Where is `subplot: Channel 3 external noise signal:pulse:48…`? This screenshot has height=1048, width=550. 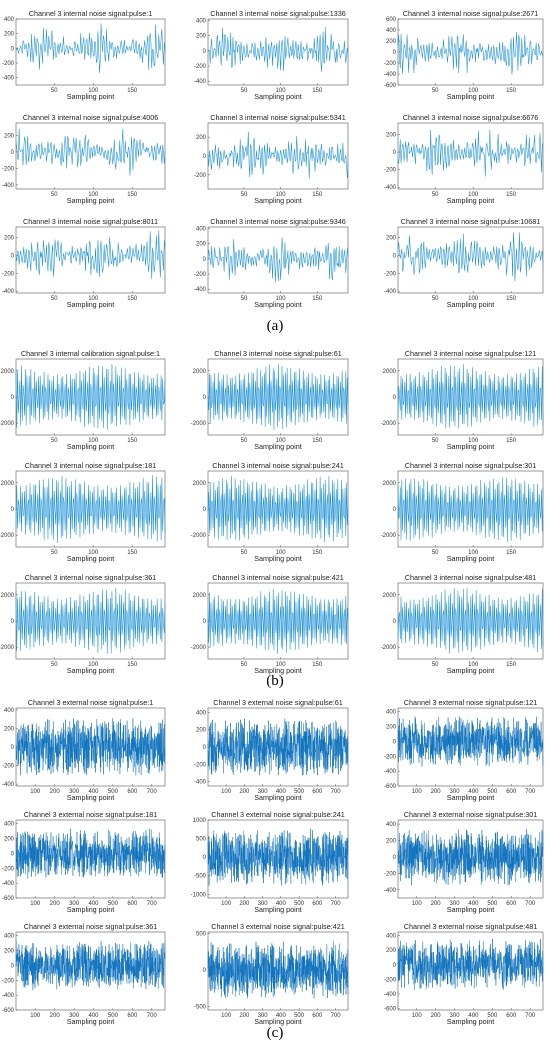
subplot: Channel 3 external noise signal:pulse:48… is located at coordinates (464, 974).